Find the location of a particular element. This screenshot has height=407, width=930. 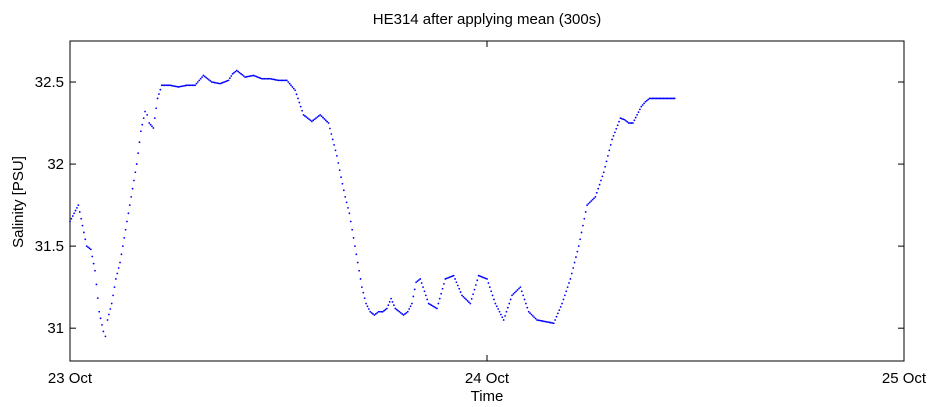

y-tick-label: 32.5 is located at coordinates (49, 82).